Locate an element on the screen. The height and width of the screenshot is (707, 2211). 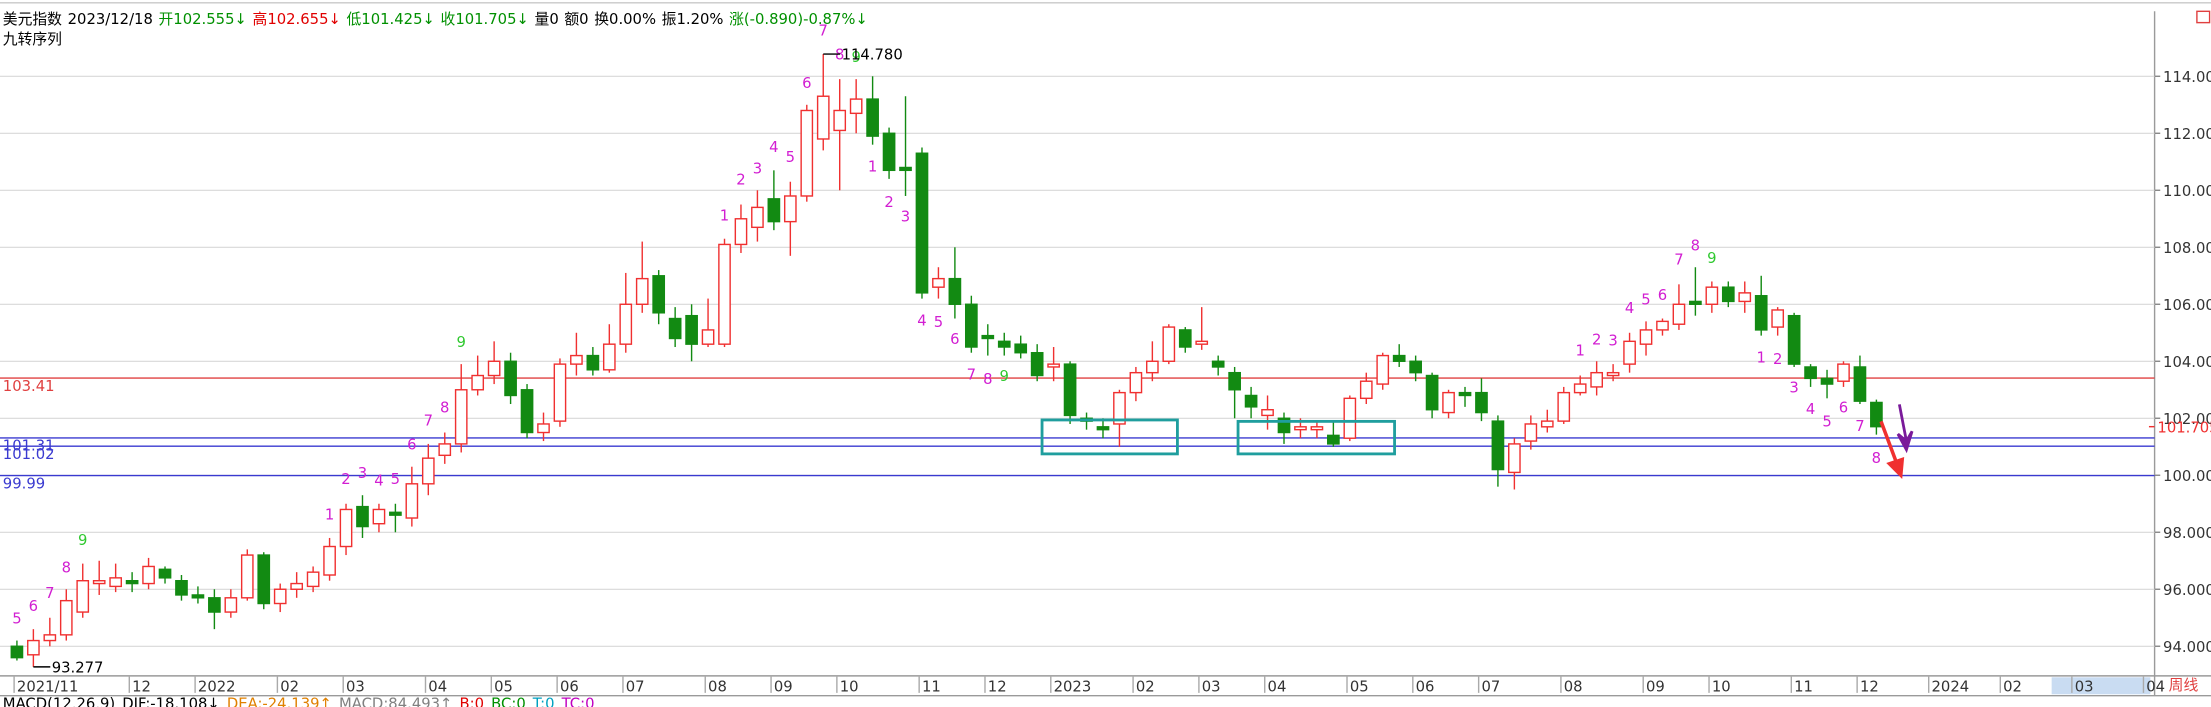
x-tick-label: 06 is located at coordinates (1425, 686).